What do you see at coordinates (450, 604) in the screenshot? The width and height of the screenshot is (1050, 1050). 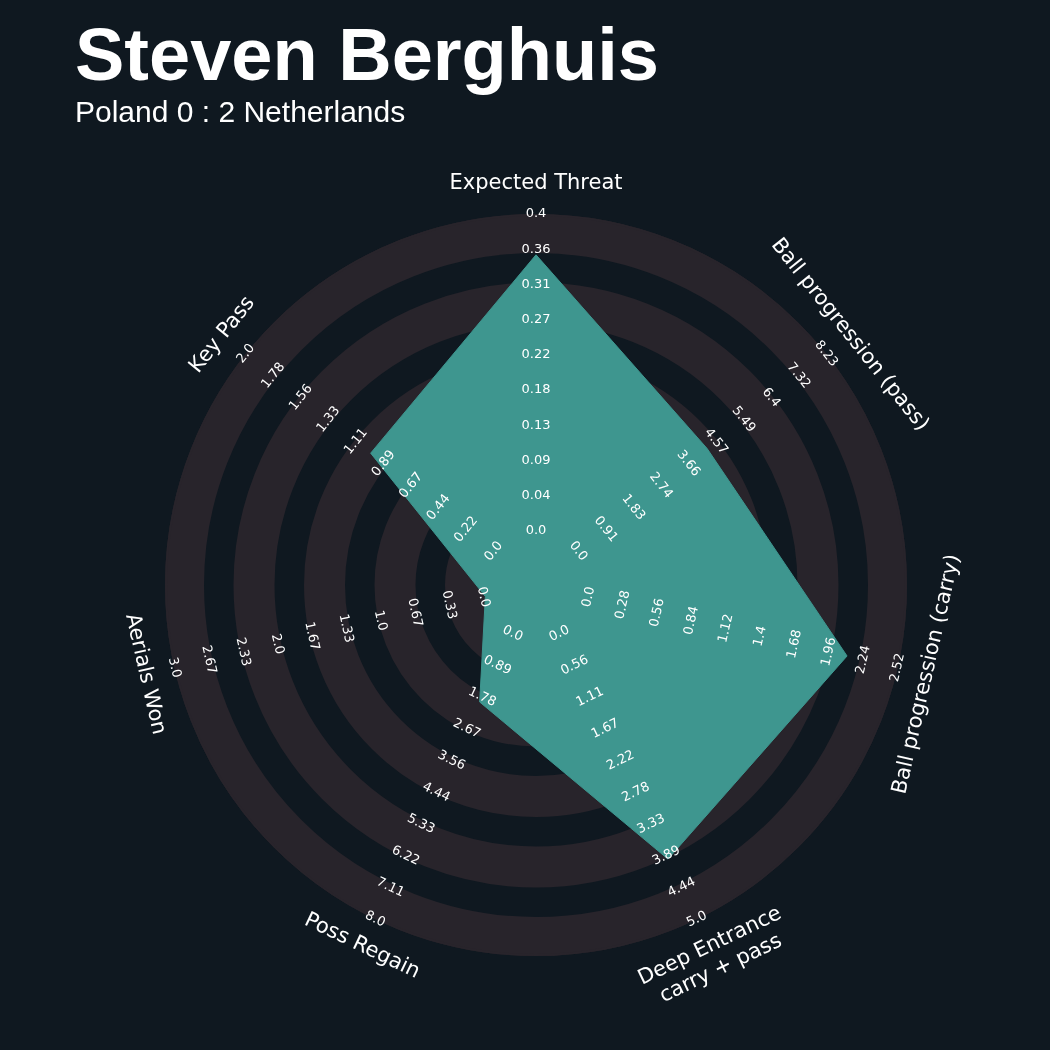 I see `text: 0.33` at bounding box center [450, 604].